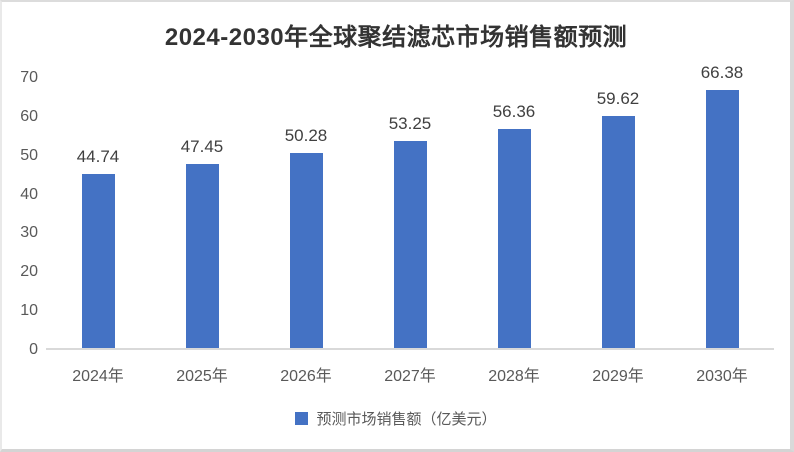 The width and height of the screenshot is (794, 452). What do you see at coordinates (396, 37) in the screenshot?
I see `chart-title: 2024-2030年全球聚结滤芯市场销售额预测` at bounding box center [396, 37].